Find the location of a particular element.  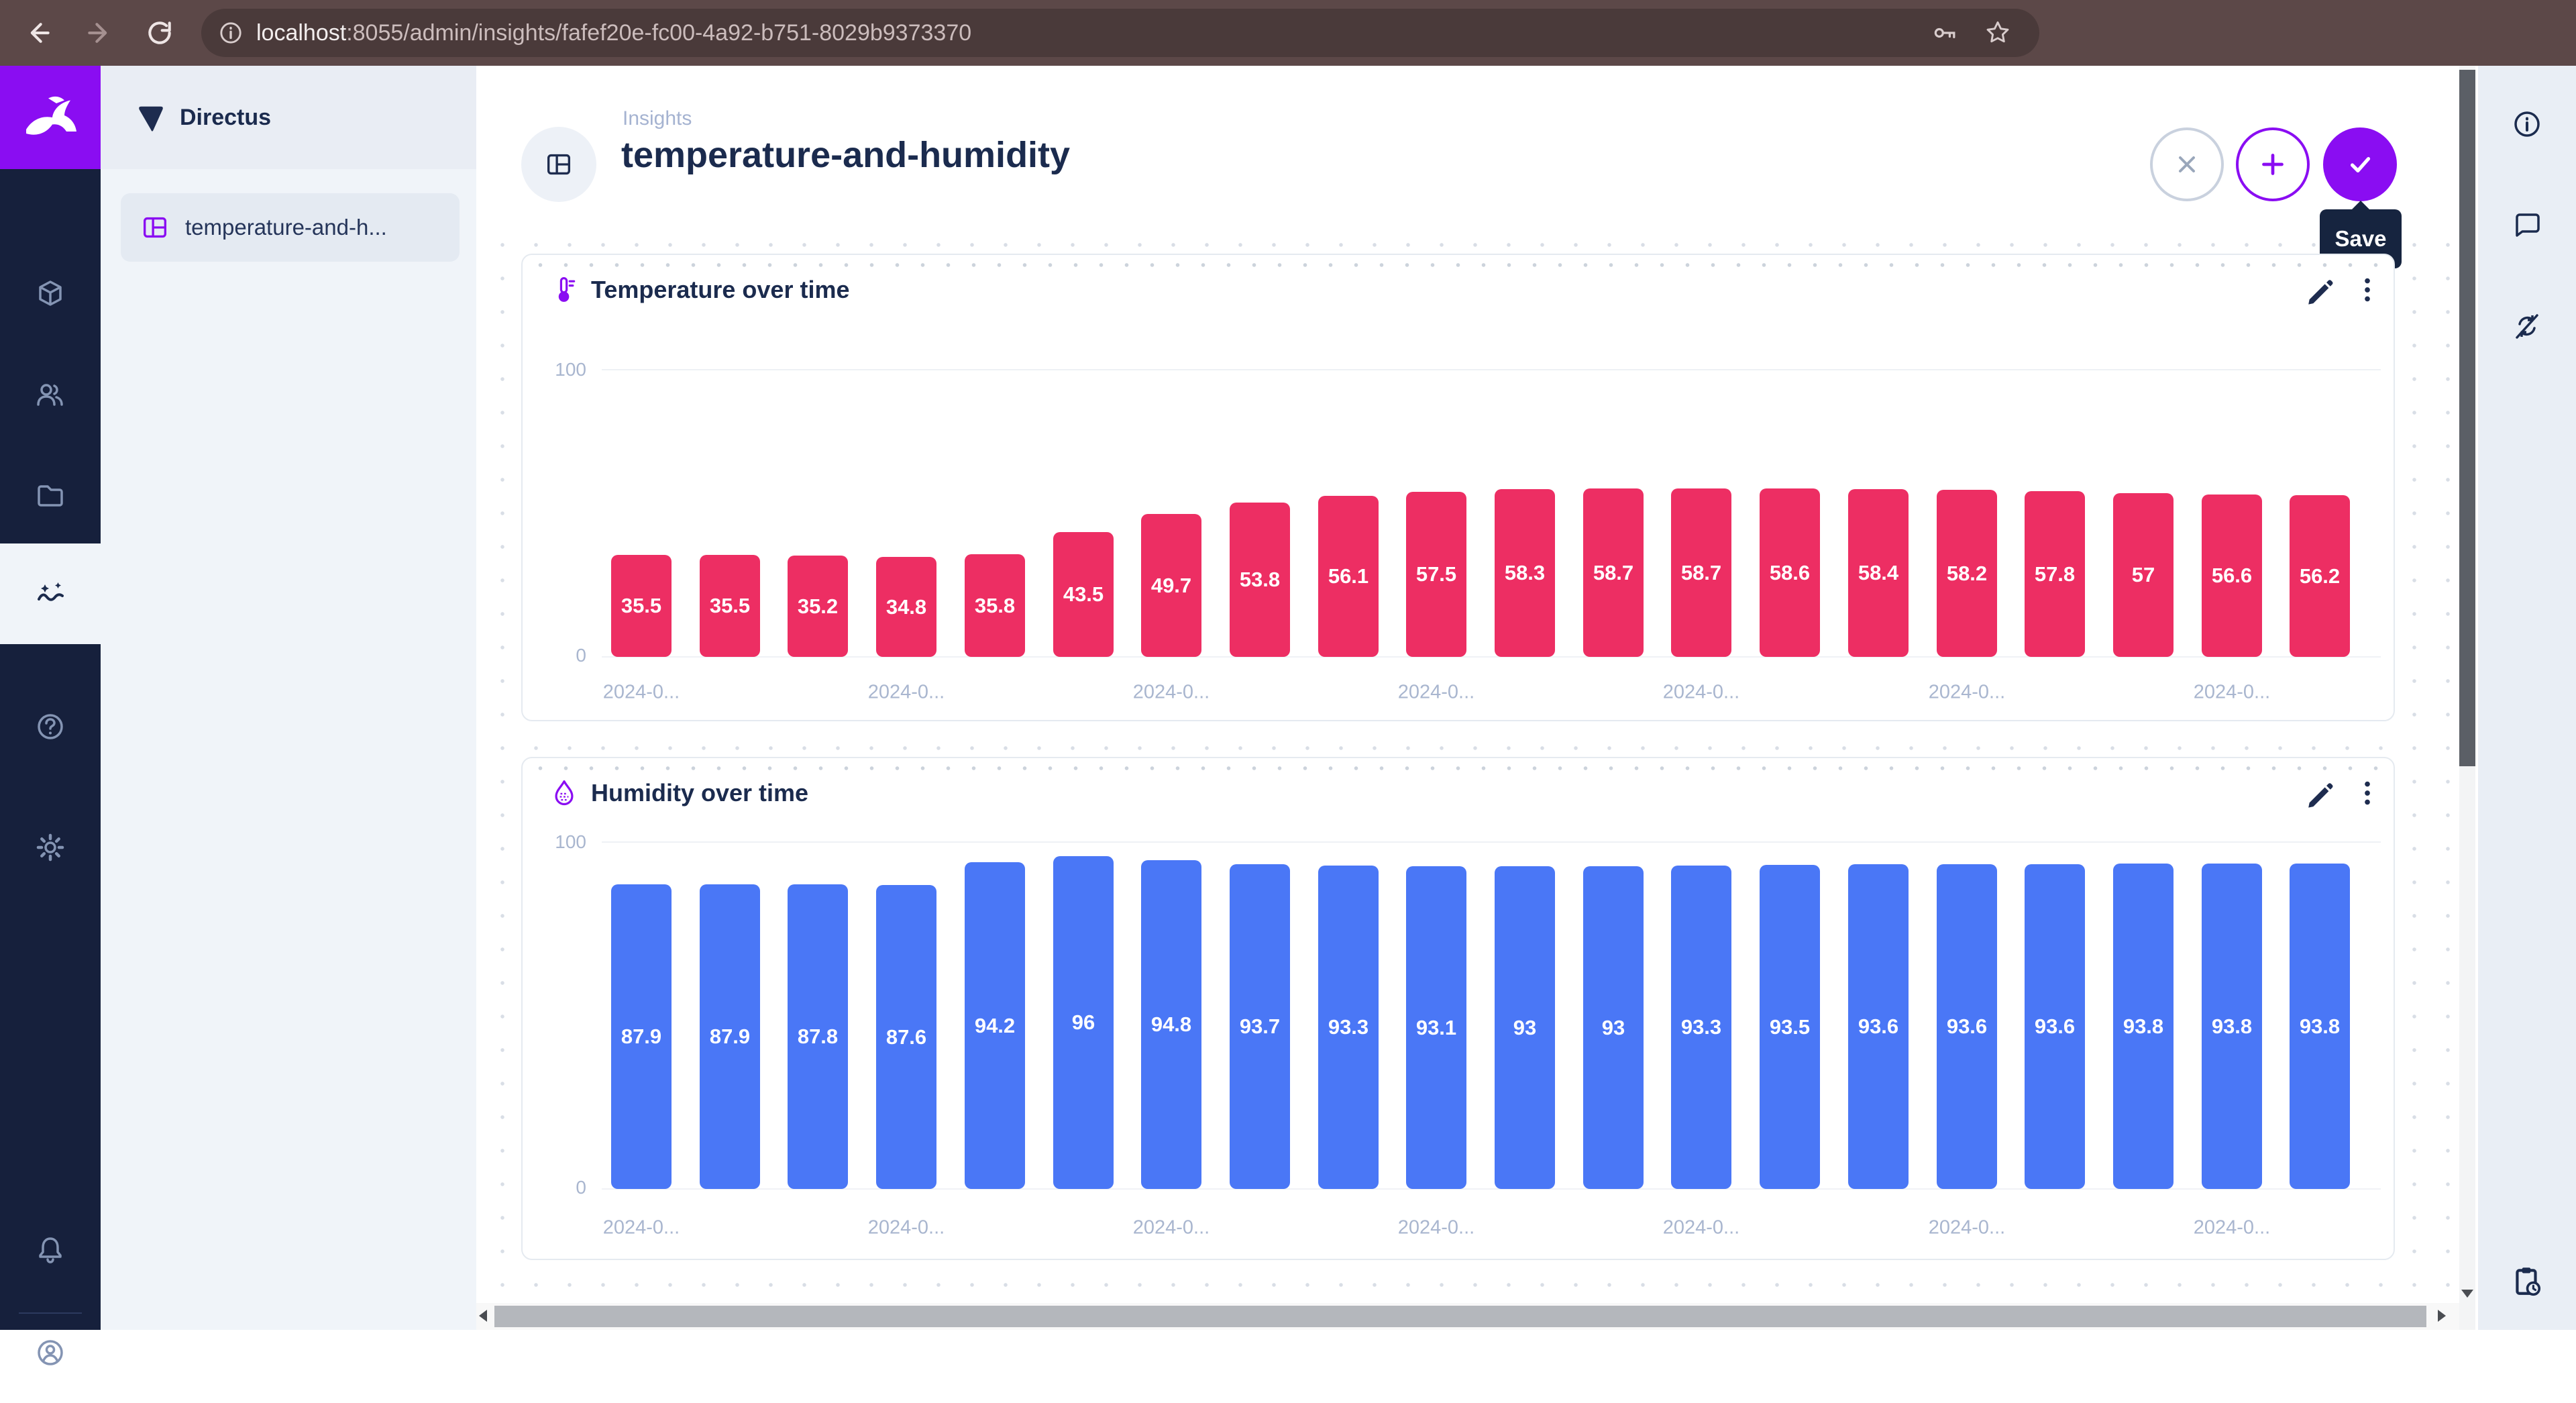

scroll-down-arrow-icon is located at coordinates (2467, 1294).